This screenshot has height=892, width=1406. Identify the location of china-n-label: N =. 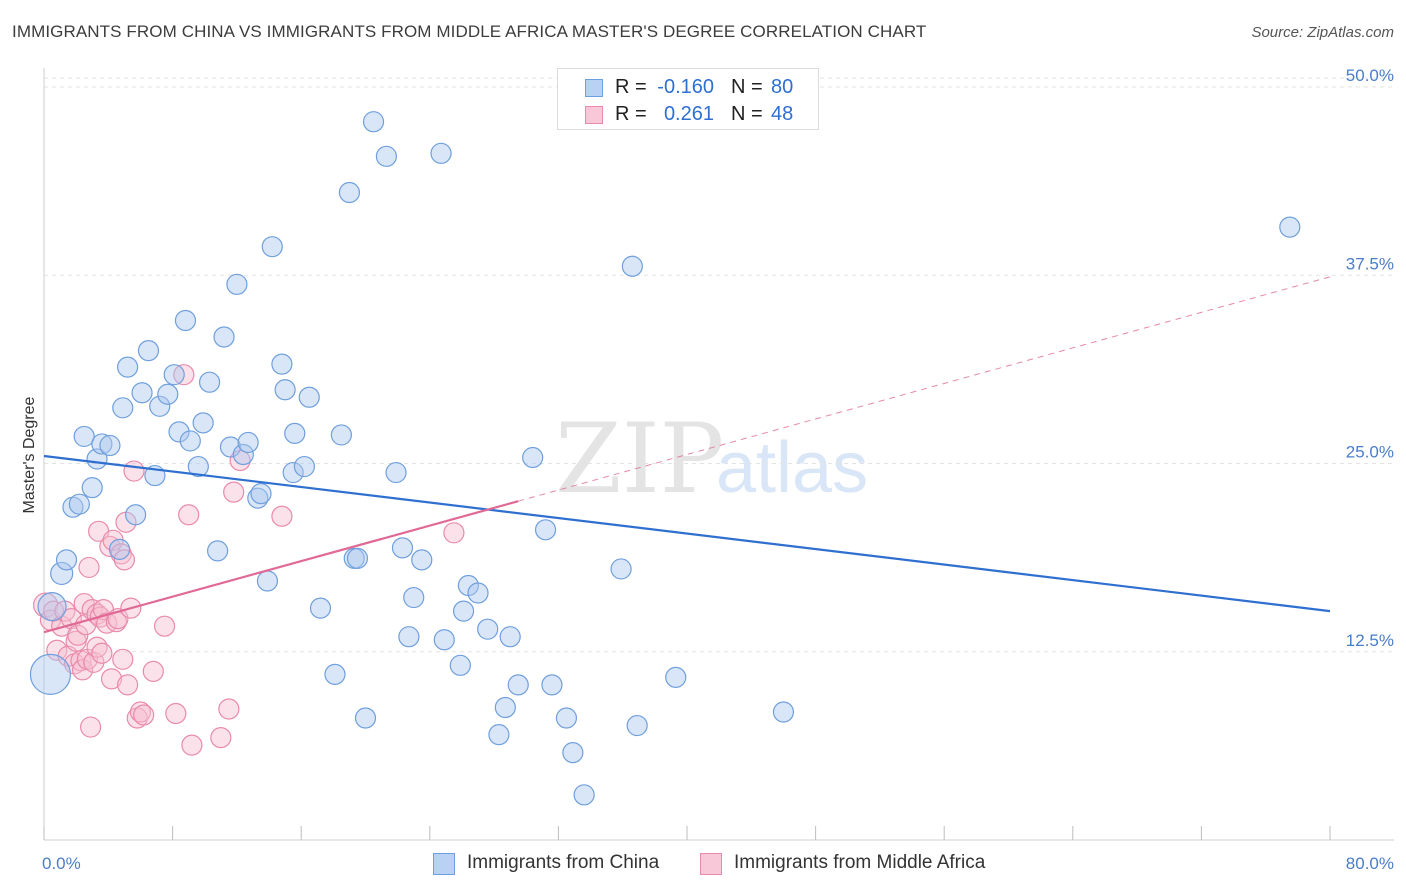
(747, 87).